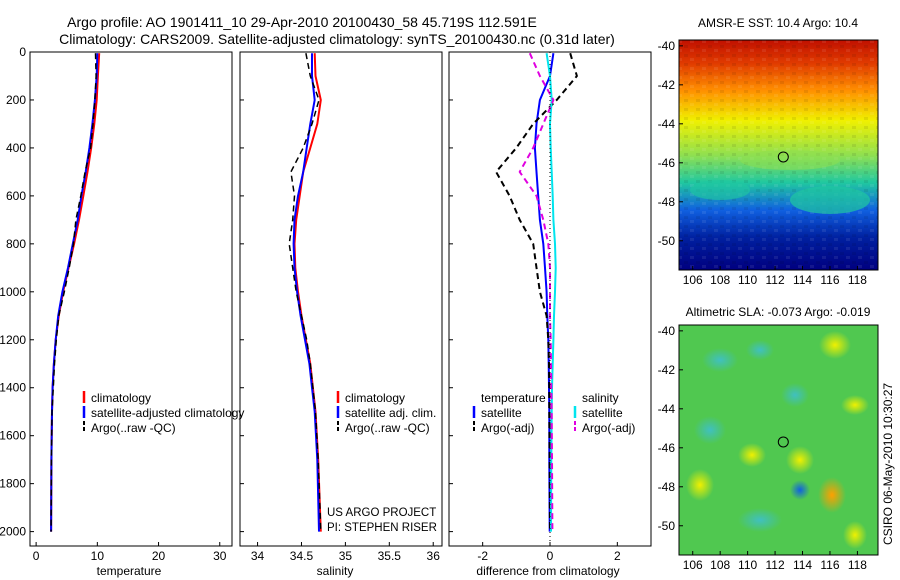  What do you see at coordinates (482, 556) in the screenshot?
I see `x-tick-label: -2` at bounding box center [482, 556].